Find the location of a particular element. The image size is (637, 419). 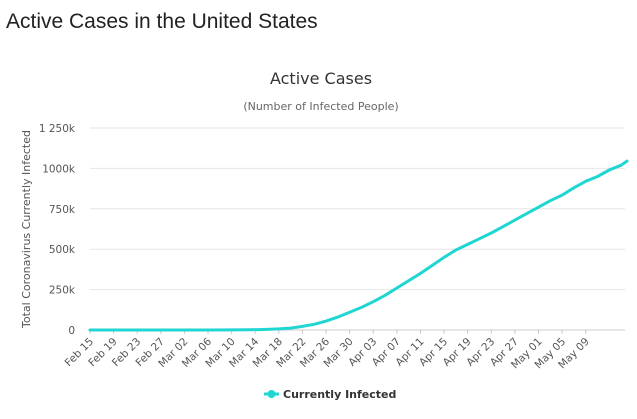

legend-swatch-marker is located at coordinates (271, 394).